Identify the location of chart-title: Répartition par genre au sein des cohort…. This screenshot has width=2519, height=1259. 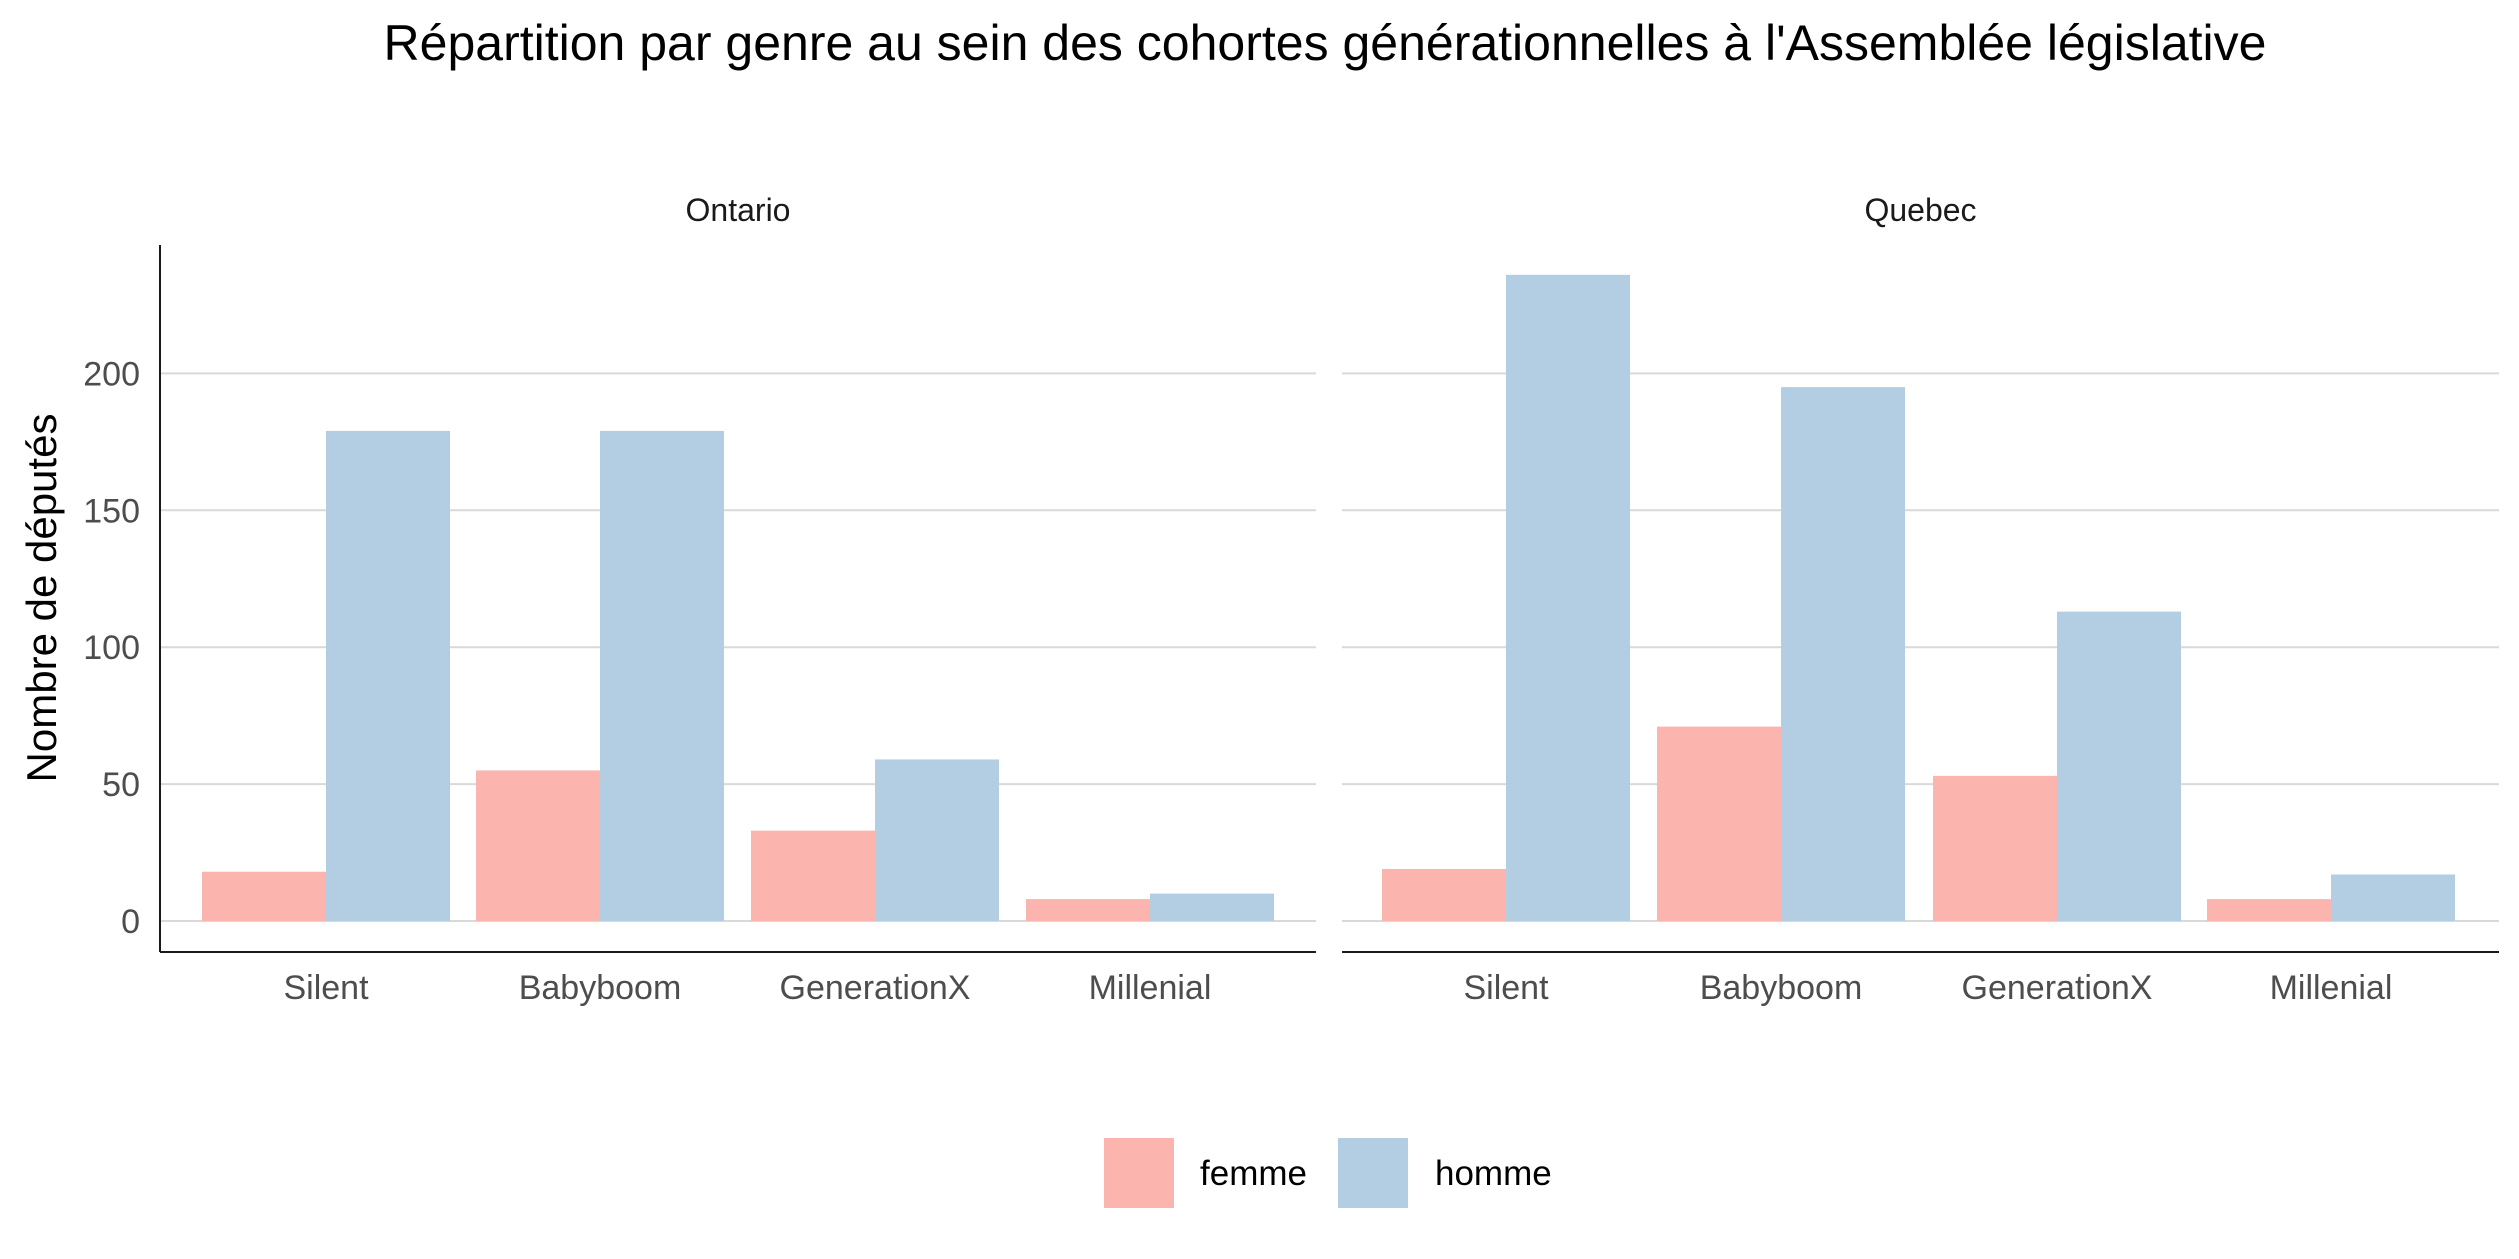
(1325, 43).